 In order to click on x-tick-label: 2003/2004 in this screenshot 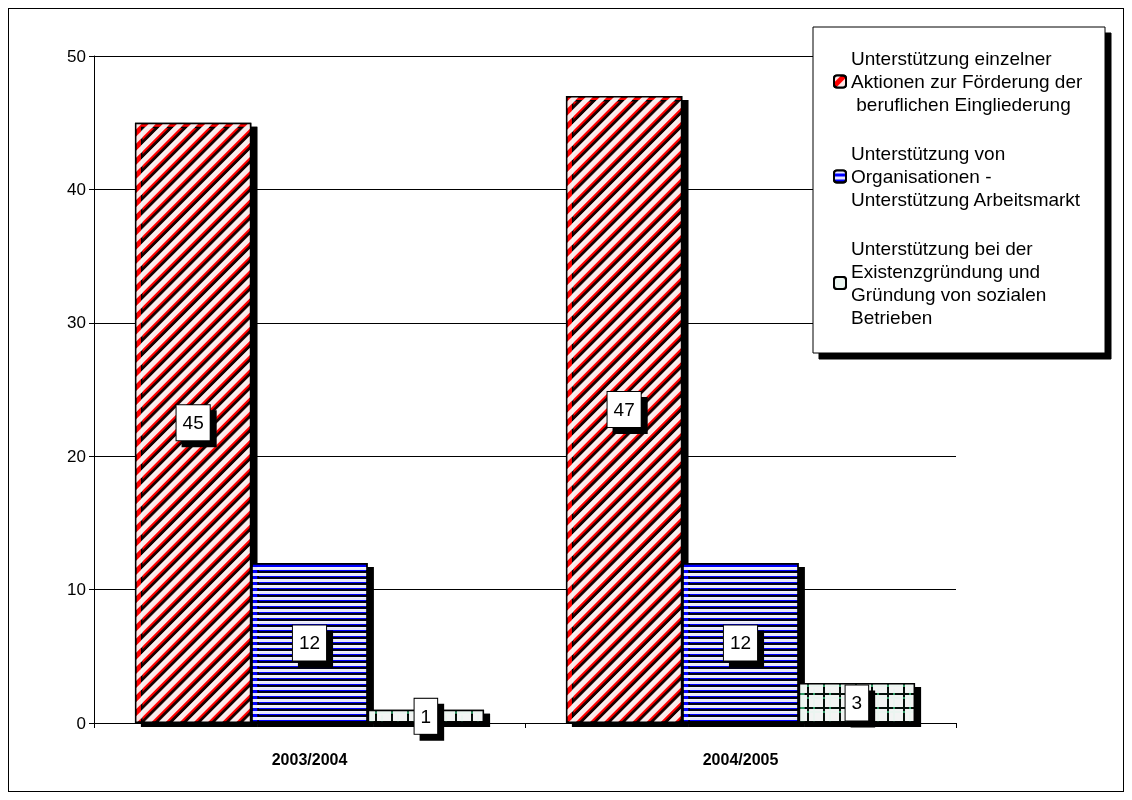, I will do `click(309, 759)`.